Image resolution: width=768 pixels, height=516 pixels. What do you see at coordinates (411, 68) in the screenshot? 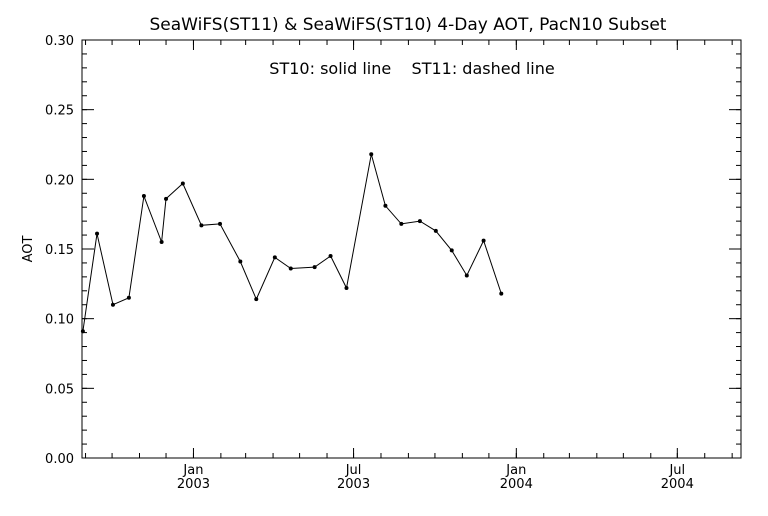
I see `chart-annotation: ST10: solid line ST11: dashed line` at bounding box center [411, 68].